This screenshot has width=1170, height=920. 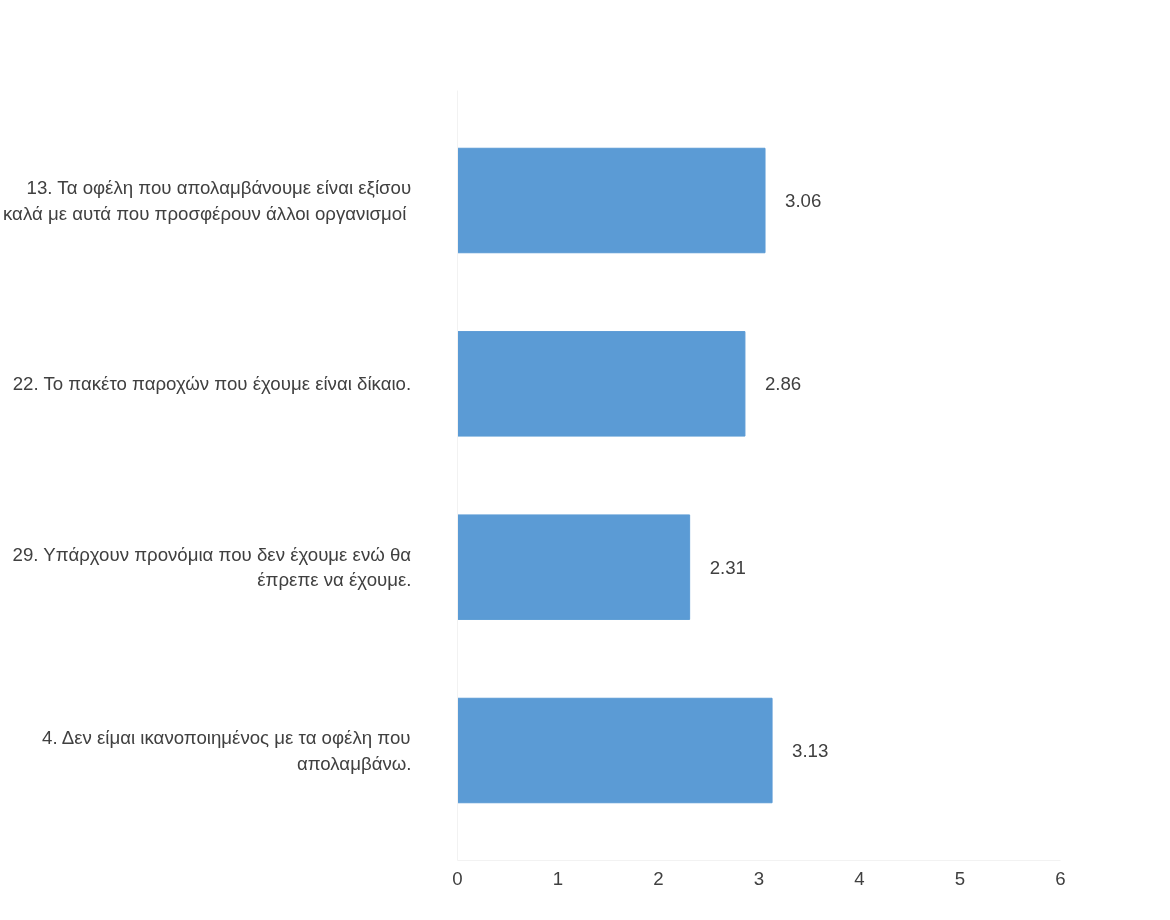 I want to click on x-tick-label: 2, so click(x=658, y=878).